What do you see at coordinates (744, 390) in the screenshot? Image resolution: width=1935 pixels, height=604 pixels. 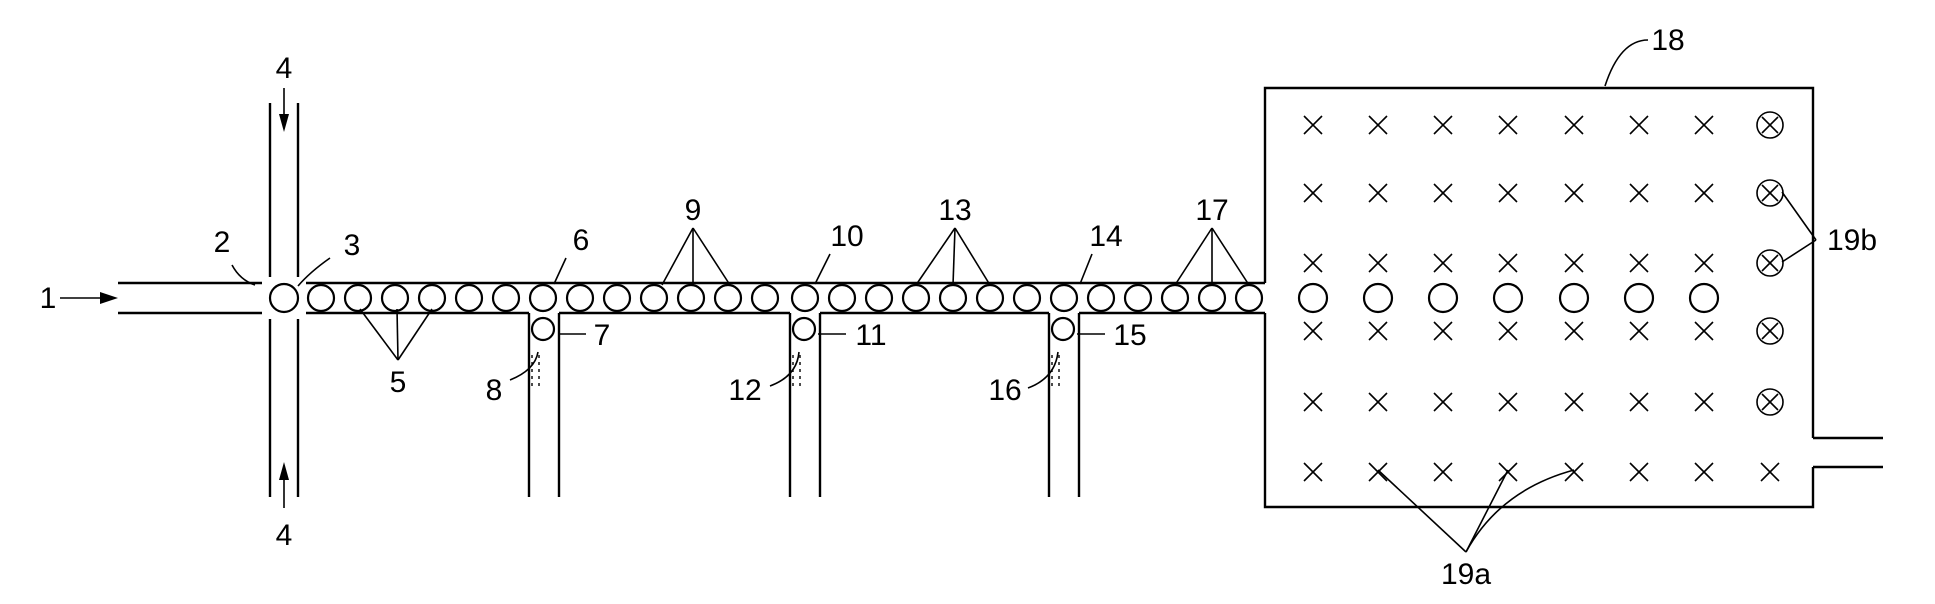 I see `label-12: 12` at bounding box center [744, 390].